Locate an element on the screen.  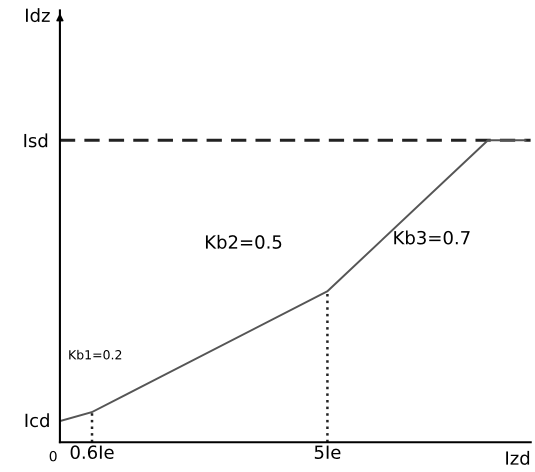
text: Icd is located at coordinates (37, 420).